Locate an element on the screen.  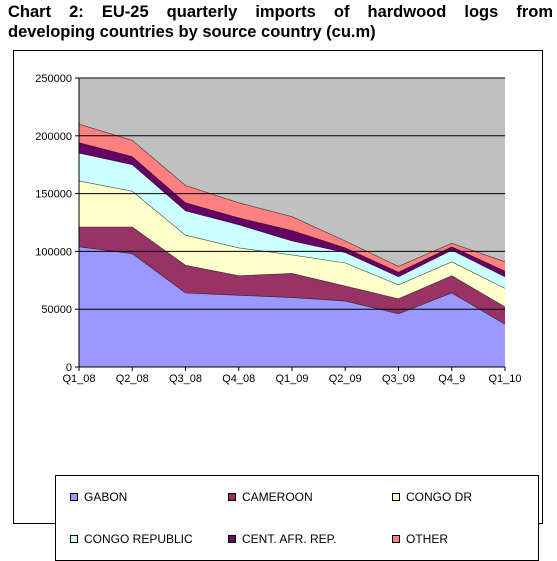
x-tick-label: Q2_08 is located at coordinates (132, 379).